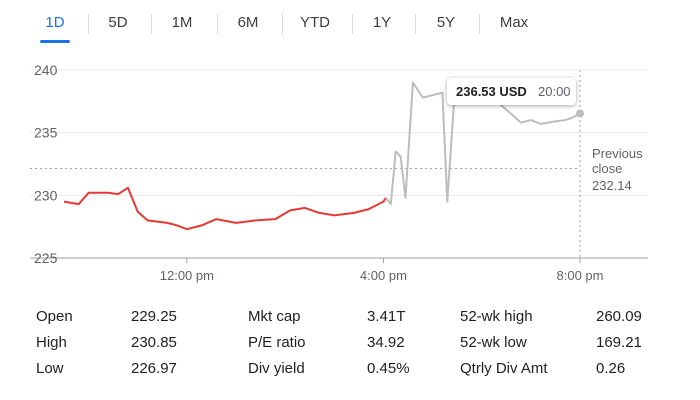  What do you see at coordinates (315, 22) in the screenshot?
I see `tab-ytd: YTD` at bounding box center [315, 22].